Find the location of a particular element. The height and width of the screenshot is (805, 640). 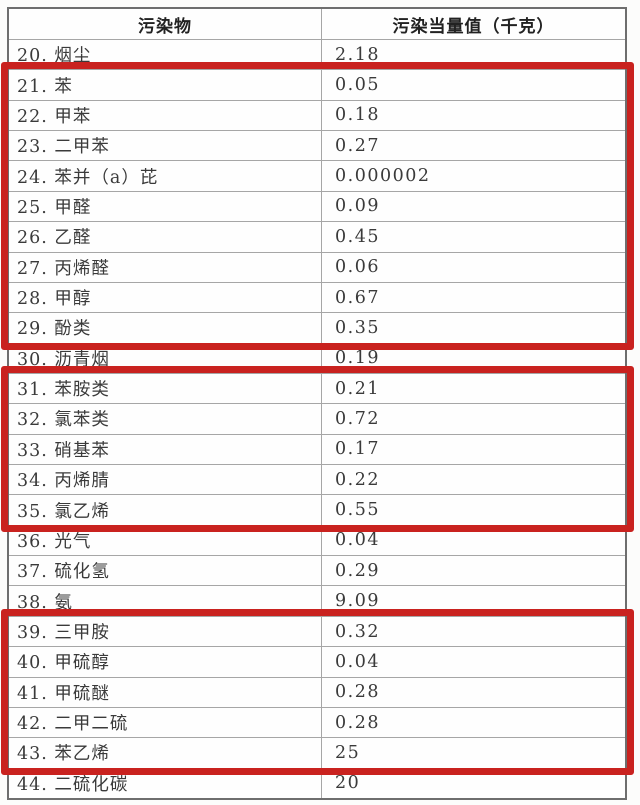

table-row: 25. 甲醛 0.09 is located at coordinates (317, 206).